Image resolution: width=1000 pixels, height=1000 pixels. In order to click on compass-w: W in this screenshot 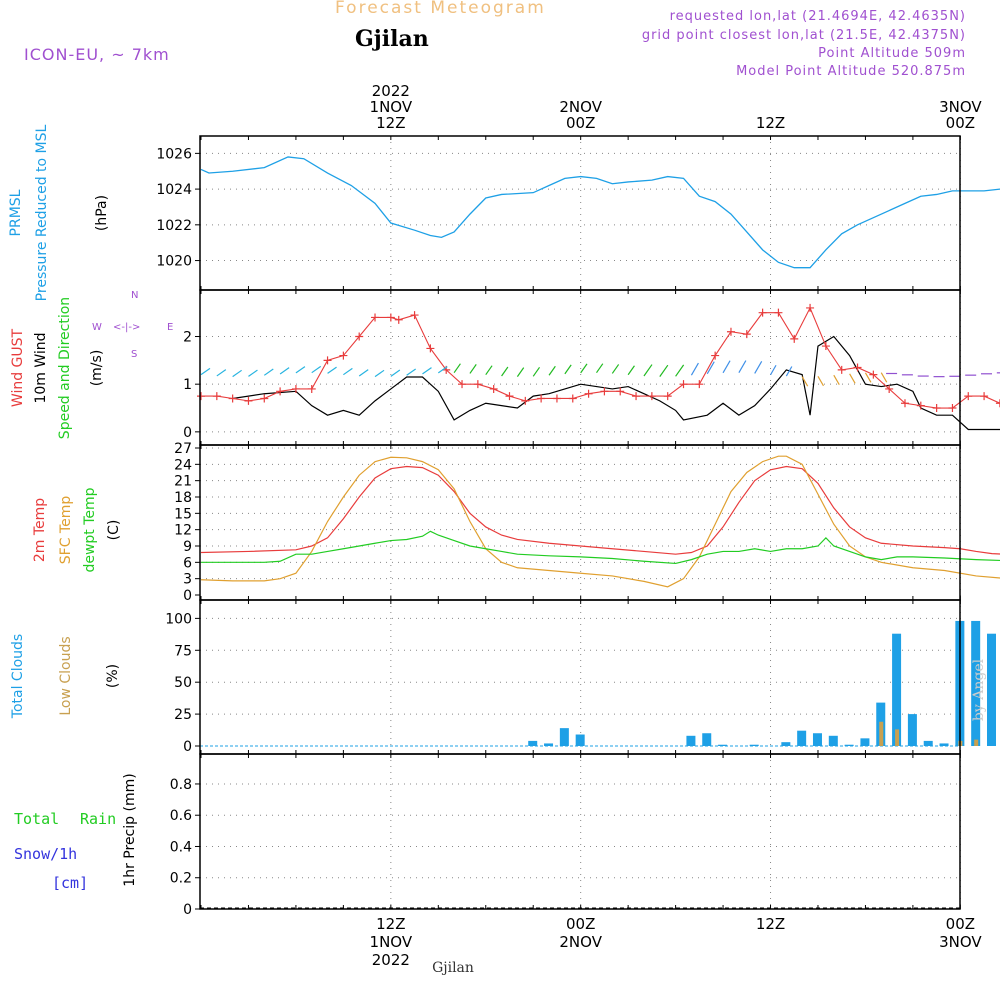, I will do `click(97, 327)`.